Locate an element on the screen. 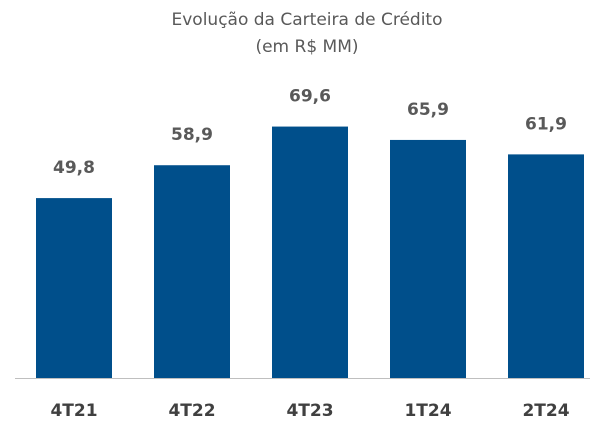  data-label: 58,9 is located at coordinates (192, 135).